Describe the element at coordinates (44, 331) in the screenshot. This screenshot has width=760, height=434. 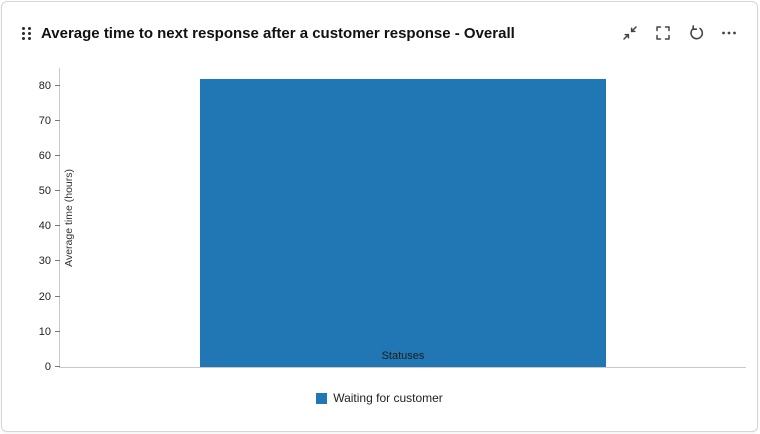
I see `y-tick-label: 10` at that location.